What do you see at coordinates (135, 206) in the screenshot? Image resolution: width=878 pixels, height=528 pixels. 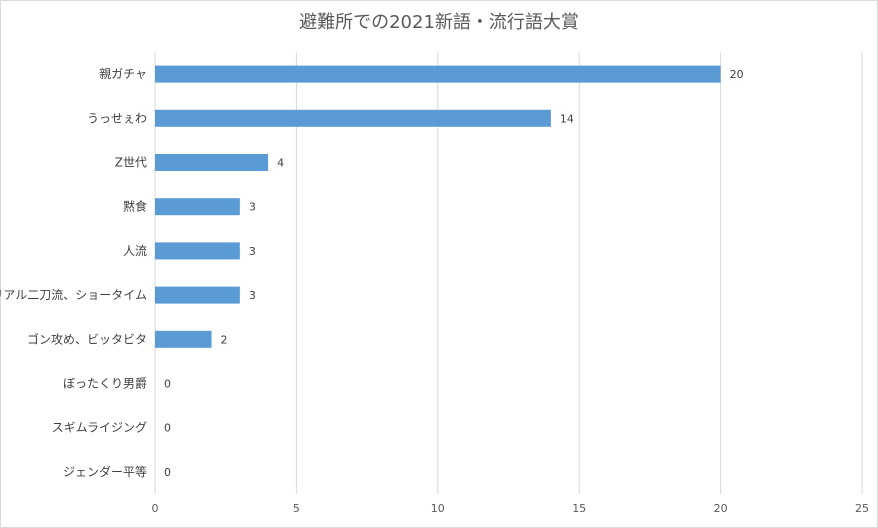 I see `category-label: 黙食` at bounding box center [135, 206].